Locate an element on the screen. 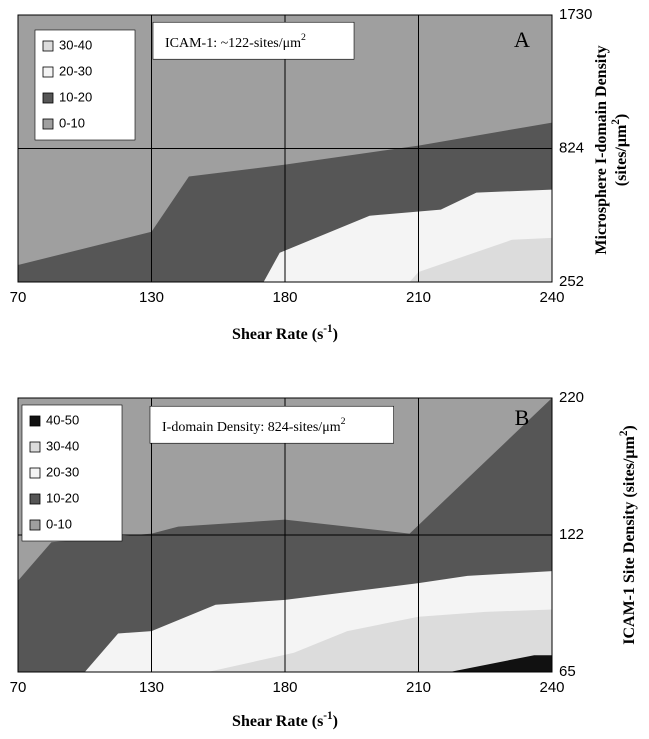  y-tick-label: 1730 is located at coordinates (575, 14).